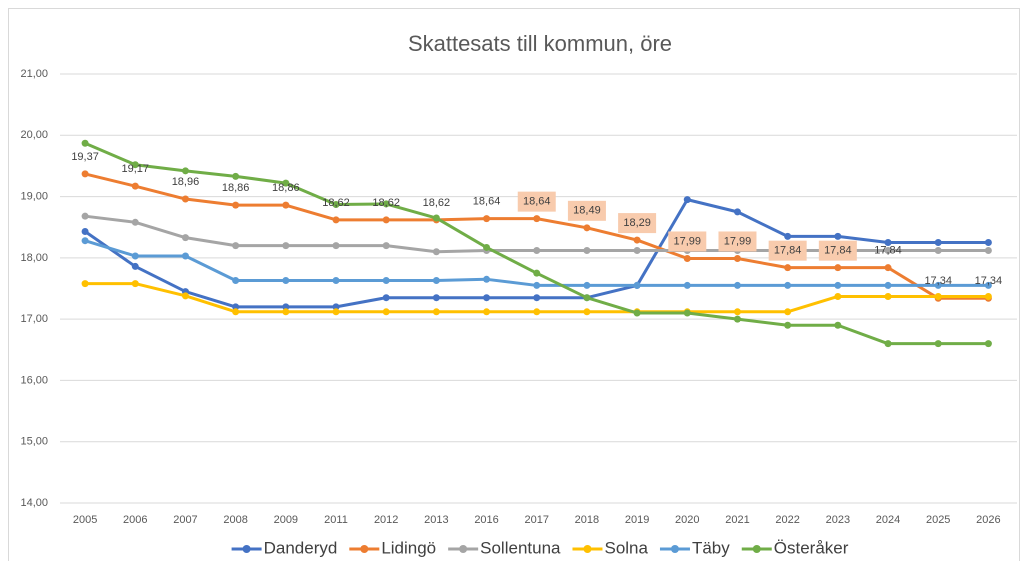 The height and width of the screenshot is (561, 1026). What do you see at coordinates (185, 520) in the screenshot?
I see `x-tick-label: 2007` at bounding box center [185, 520].